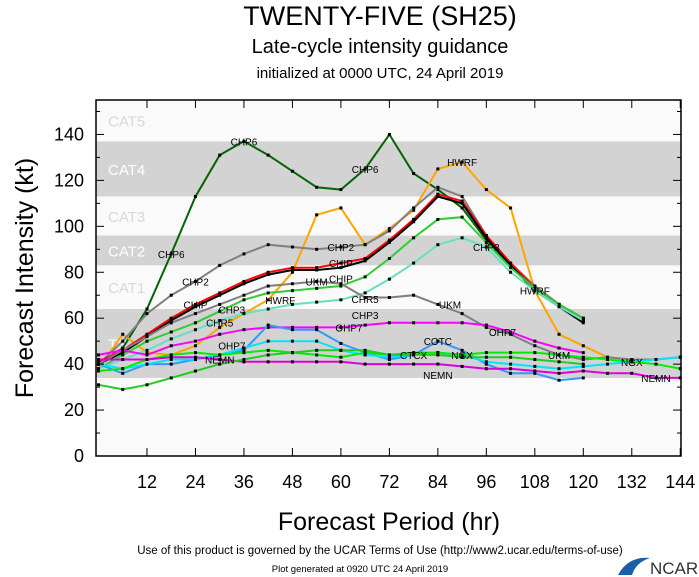 The width and height of the screenshot is (699, 577). I want to click on initialized-time: initialized at 0000 UTC, 24 April 2019, so click(380, 73).